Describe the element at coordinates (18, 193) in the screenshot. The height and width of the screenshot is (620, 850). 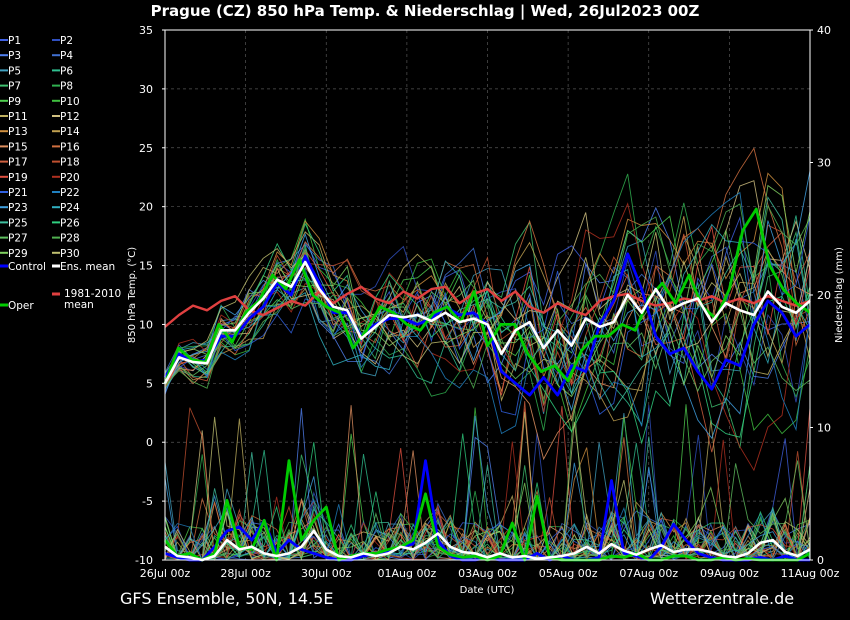
I see `legend-label: P21` at that location.